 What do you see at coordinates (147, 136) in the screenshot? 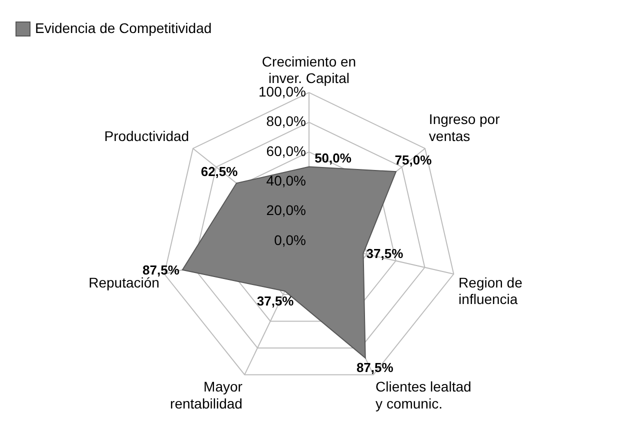
I see `spoke-label: Productividad` at bounding box center [147, 136].